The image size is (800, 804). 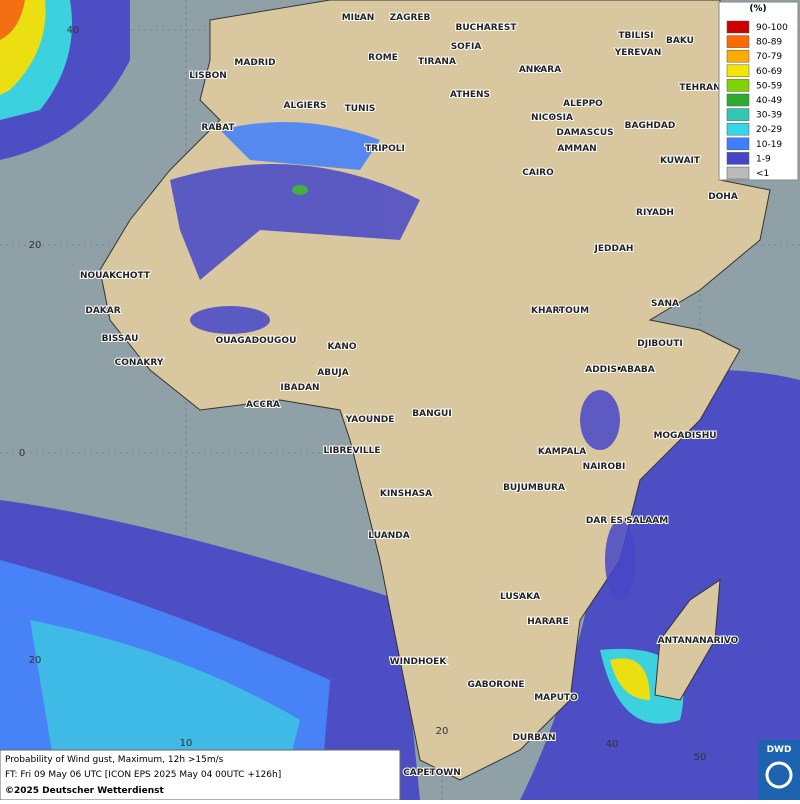 I want to click on city-label: TBILISI, so click(x=635, y=36).